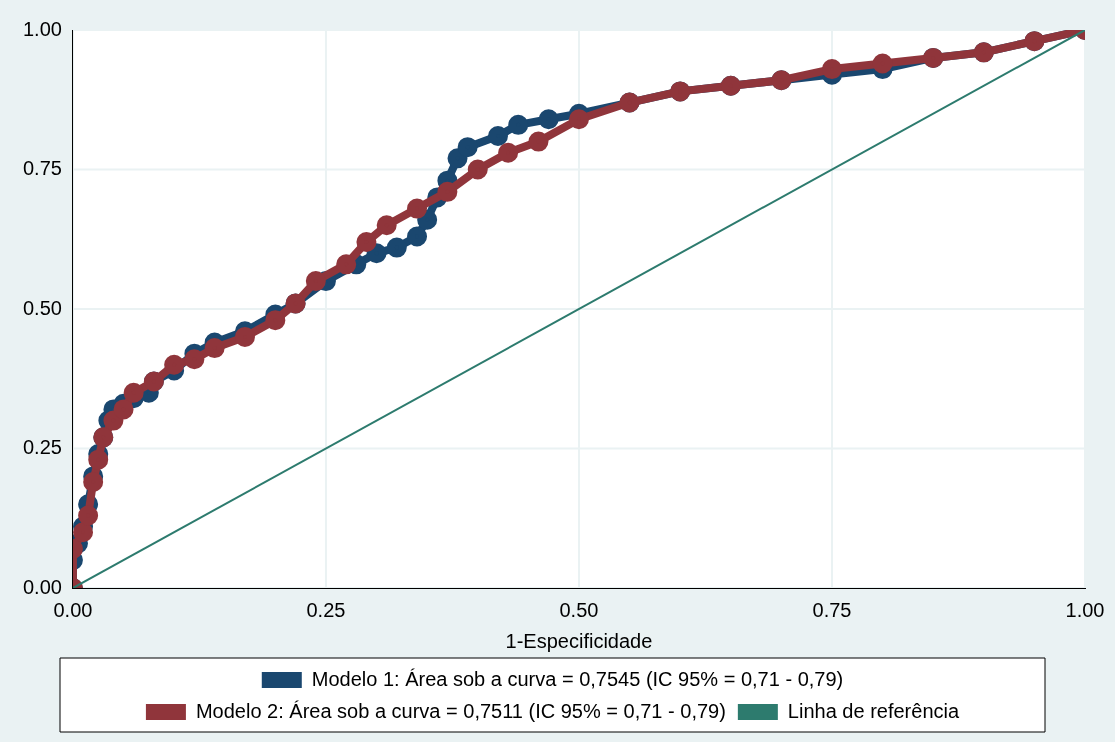  What do you see at coordinates (42, 447) in the screenshot?
I see `y-tick-label: 0.25` at bounding box center [42, 447].